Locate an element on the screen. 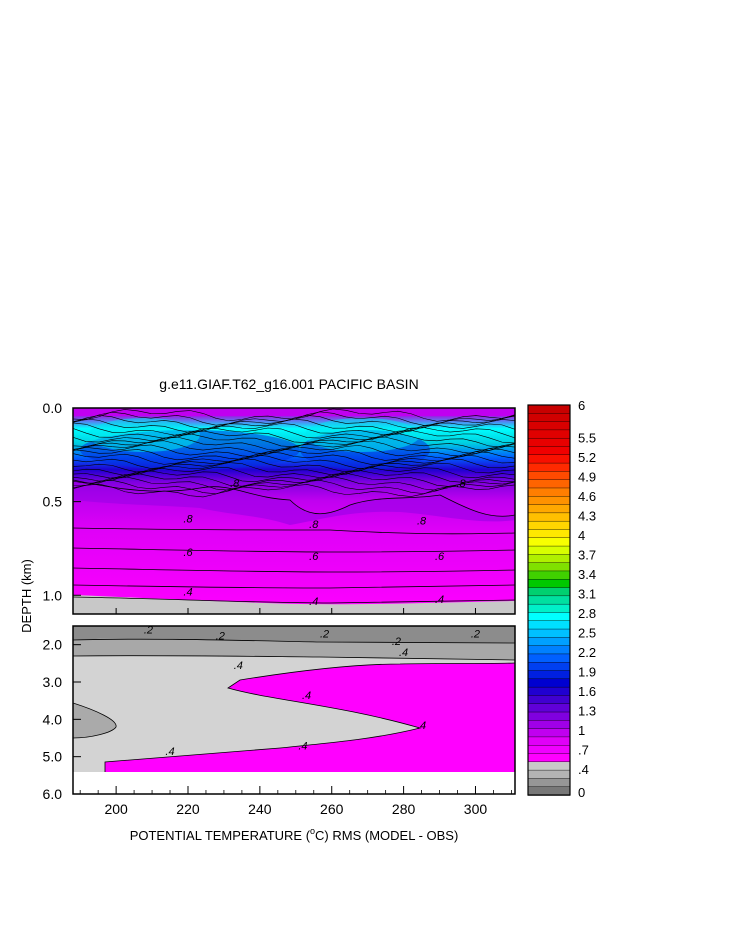  colorbar-label: 2.2 is located at coordinates (587, 652).